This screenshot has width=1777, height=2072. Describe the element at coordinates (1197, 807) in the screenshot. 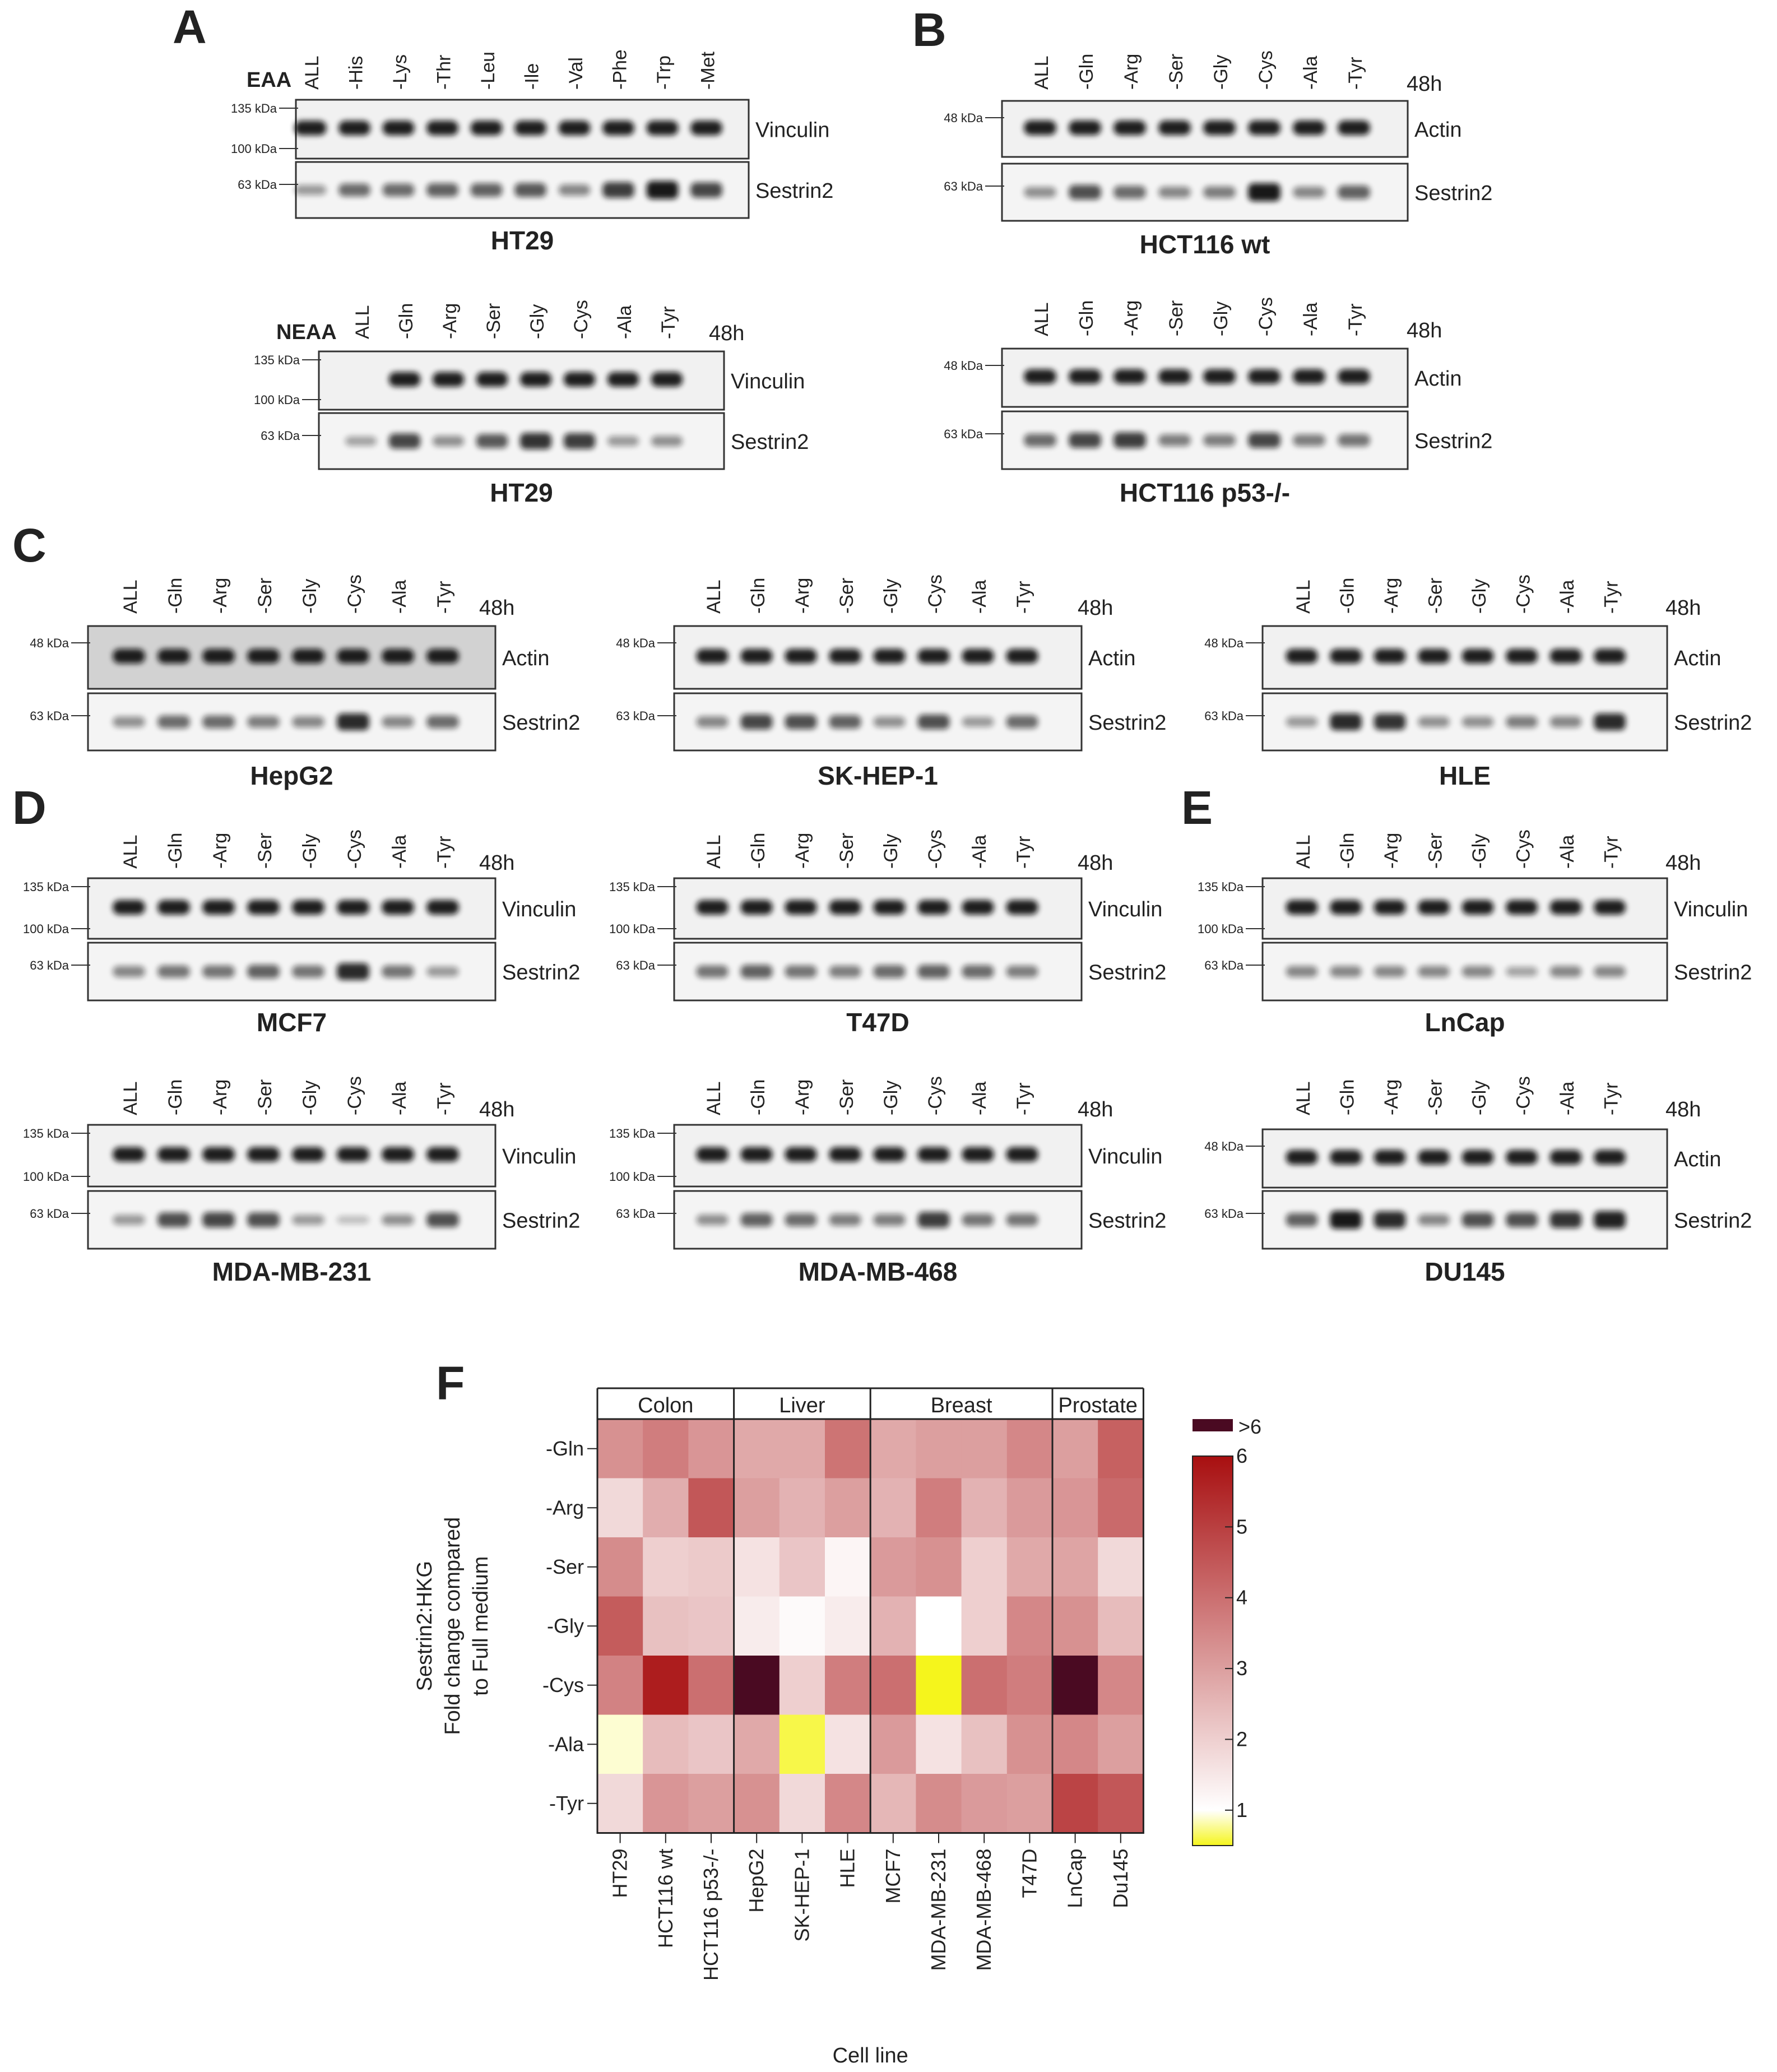

I see `panel-letter-E: E` at that location.